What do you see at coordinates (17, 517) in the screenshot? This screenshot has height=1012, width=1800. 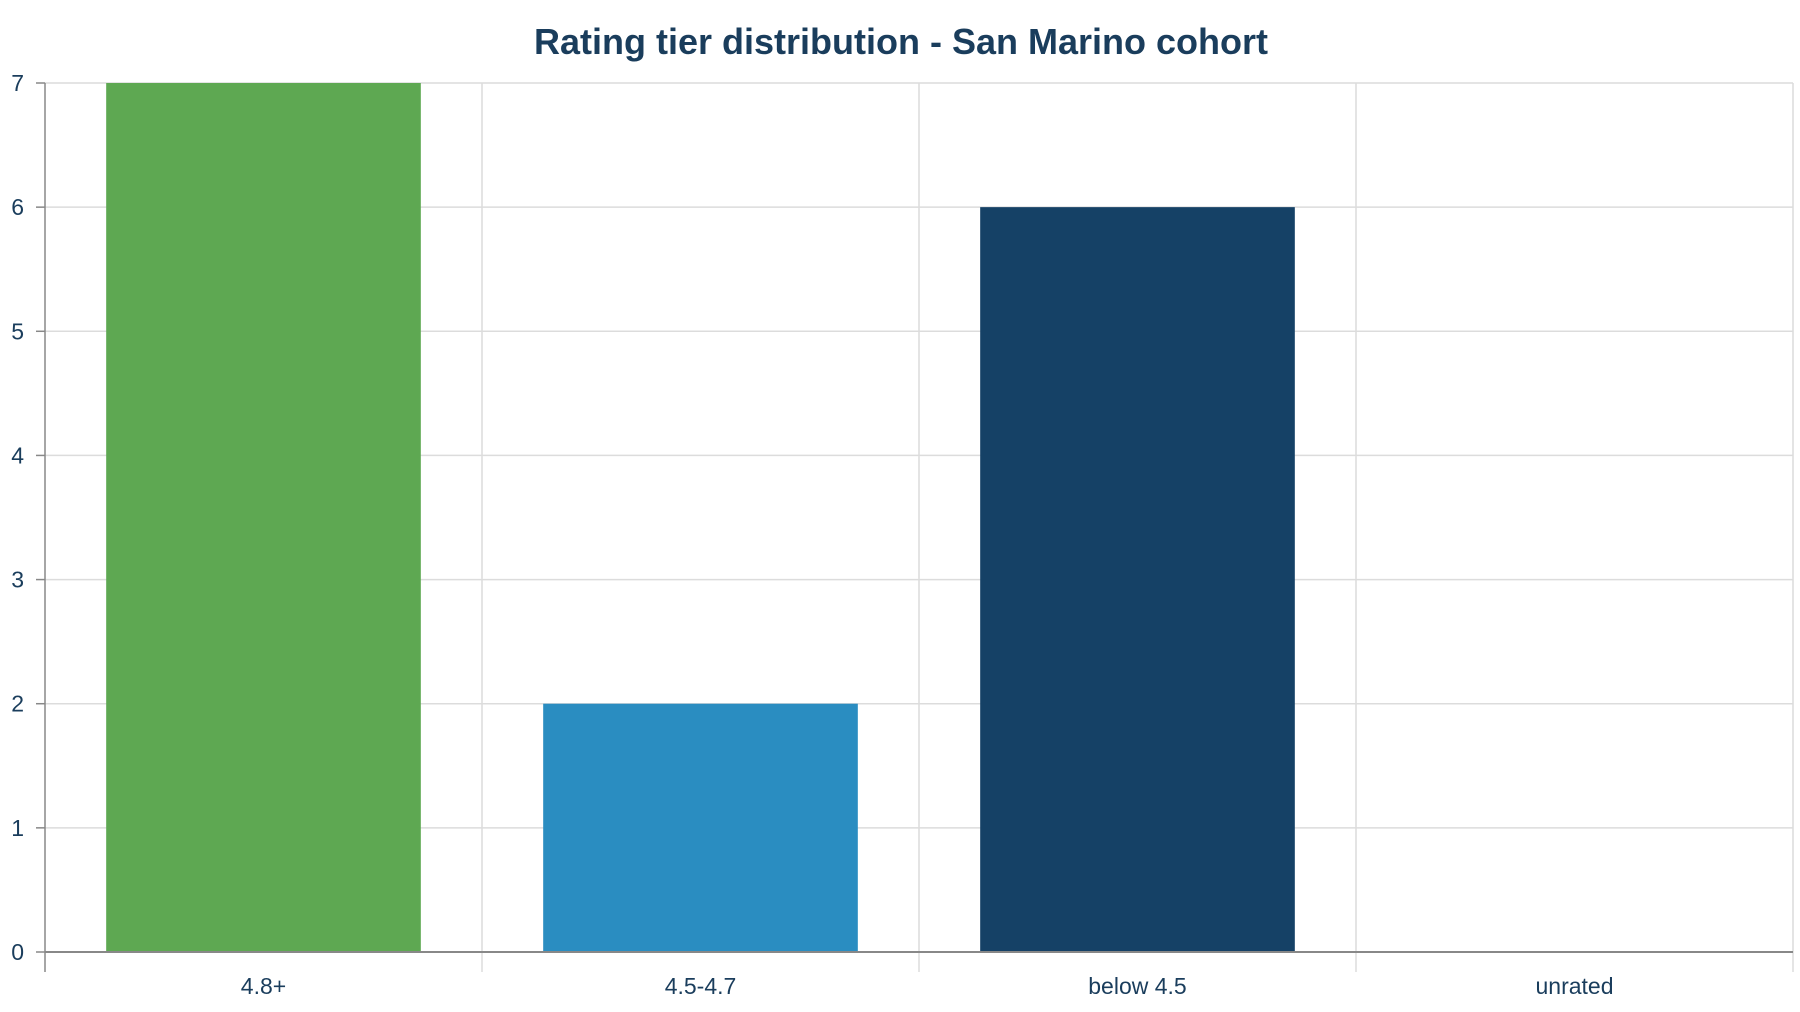 I see `y-tick-labels: 0 1 2 3 4 5 6 7` at bounding box center [17, 517].